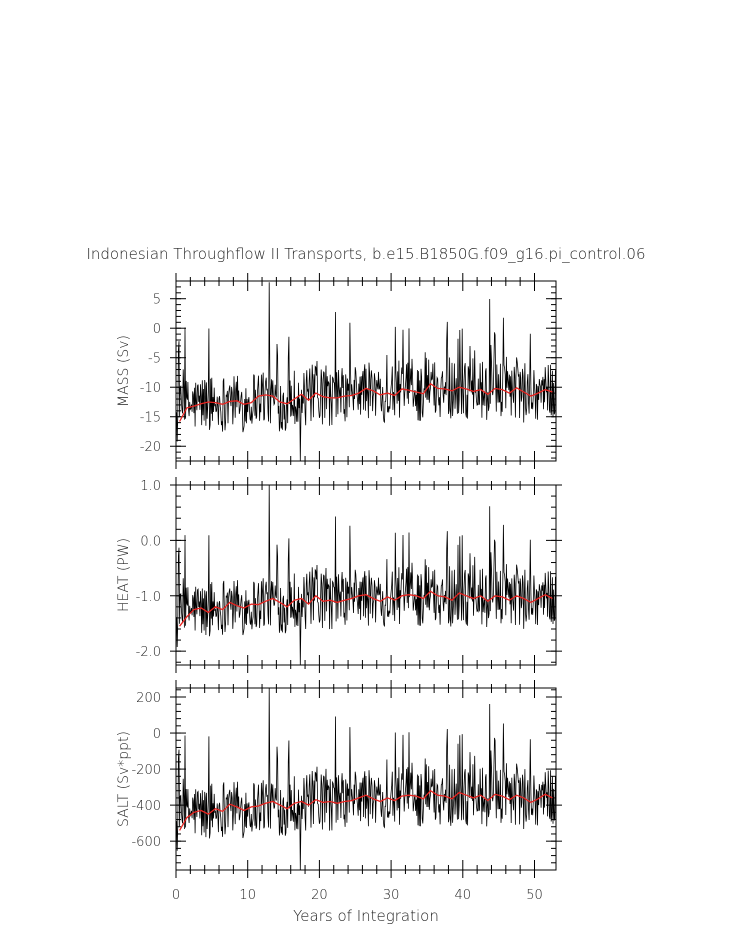 The height and width of the screenshot is (945, 733). I want to click on y-tick-label: -15, so click(150, 418).